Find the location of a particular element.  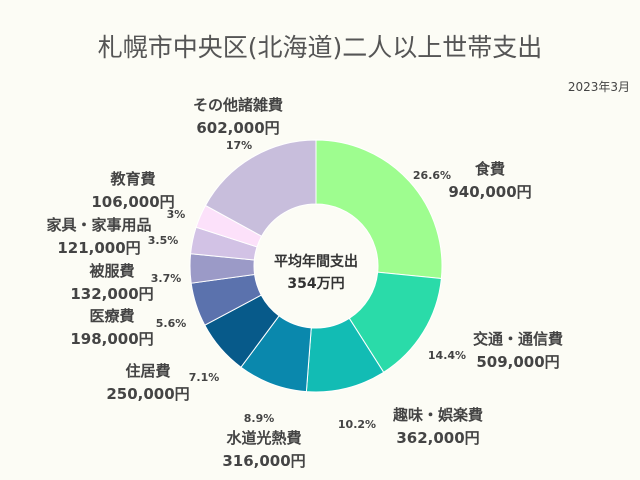

slice-name-label: その他諸雑費 is located at coordinates (238, 105).